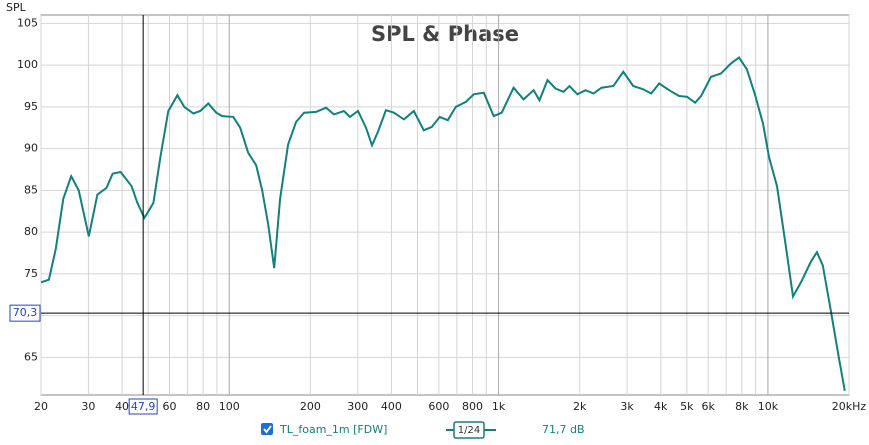 The height and width of the screenshot is (445, 869). I want to click on x-tick-label: 10k, so click(768, 406).